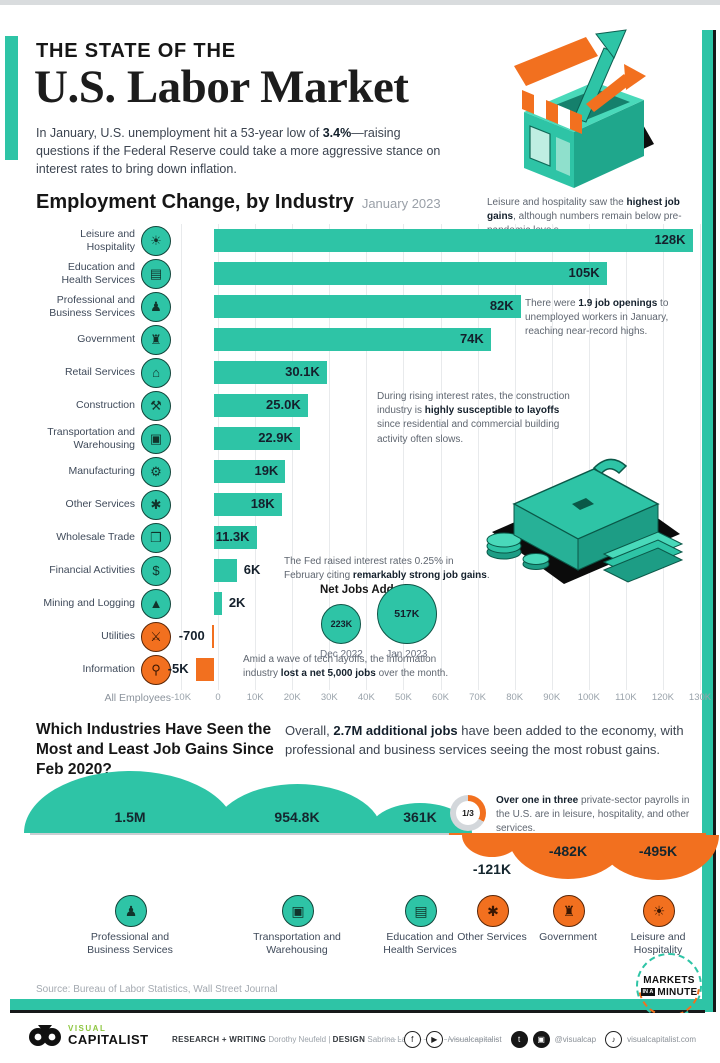 The width and height of the screenshot is (720, 1063). I want to click on youtube-icon: ▶, so click(434, 1039).